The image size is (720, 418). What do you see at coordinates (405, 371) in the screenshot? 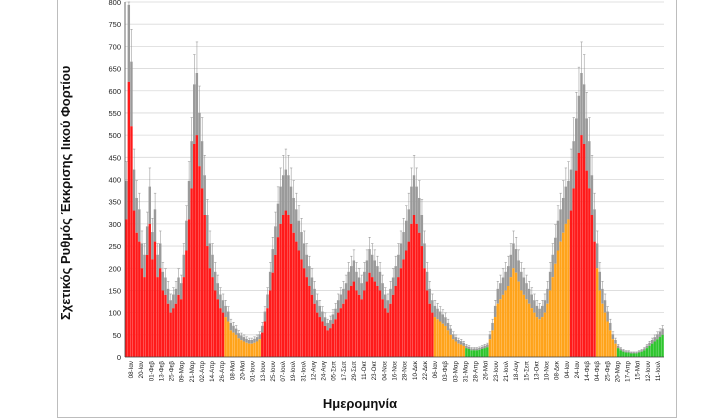
I see `x-tick-label: 28-Νοε` at bounding box center [405, 371].